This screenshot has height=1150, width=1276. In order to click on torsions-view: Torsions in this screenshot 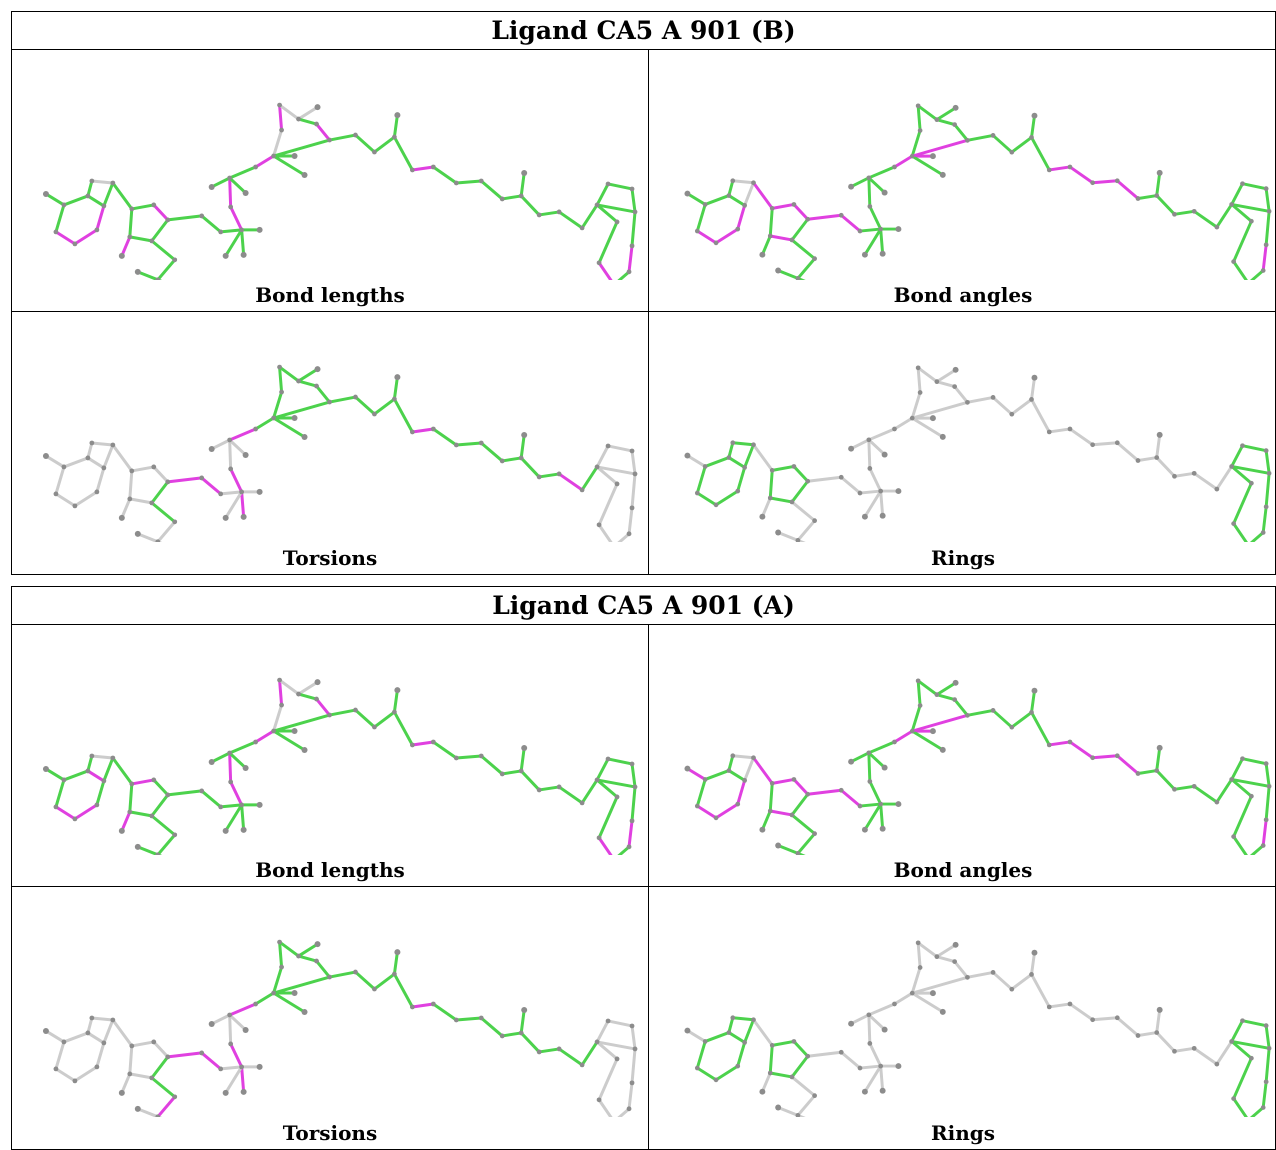, I will do `click(330, 443)`.